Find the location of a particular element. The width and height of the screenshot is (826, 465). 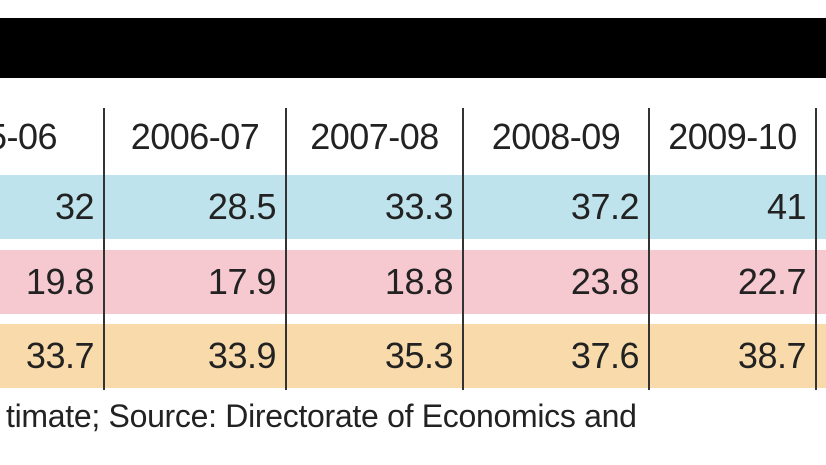

table-cell: 18.8 is located at coordinates (419, 281).